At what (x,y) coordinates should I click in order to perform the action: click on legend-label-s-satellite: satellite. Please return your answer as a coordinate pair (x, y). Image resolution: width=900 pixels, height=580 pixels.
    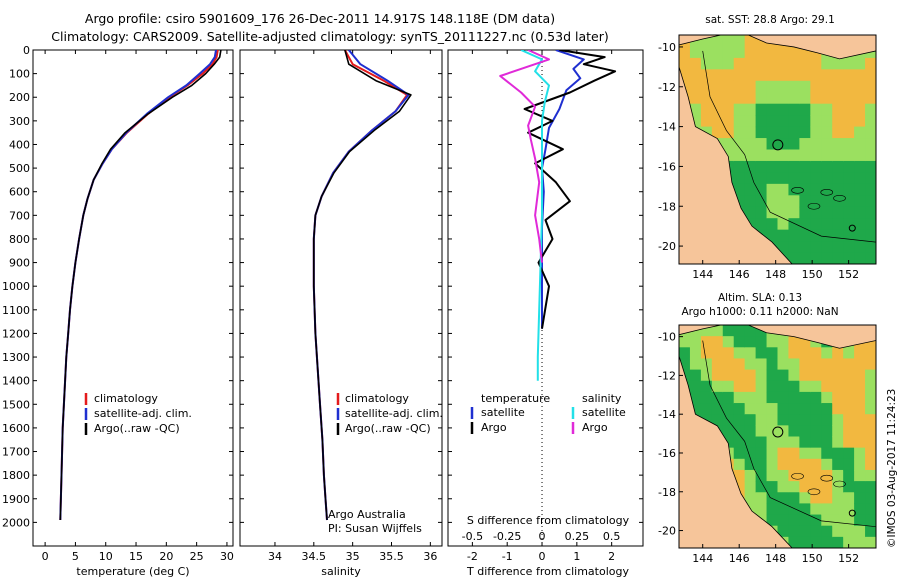
    Looking at the image, I should click on (604, 412).